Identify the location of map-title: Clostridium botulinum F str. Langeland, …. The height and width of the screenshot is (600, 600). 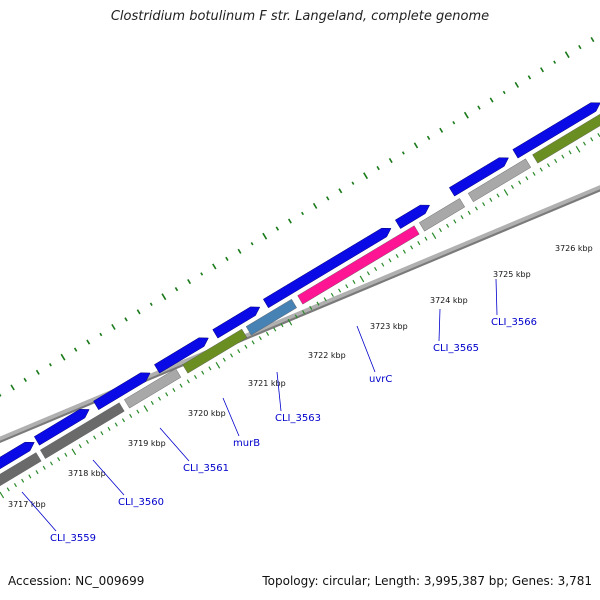
(300, 16).